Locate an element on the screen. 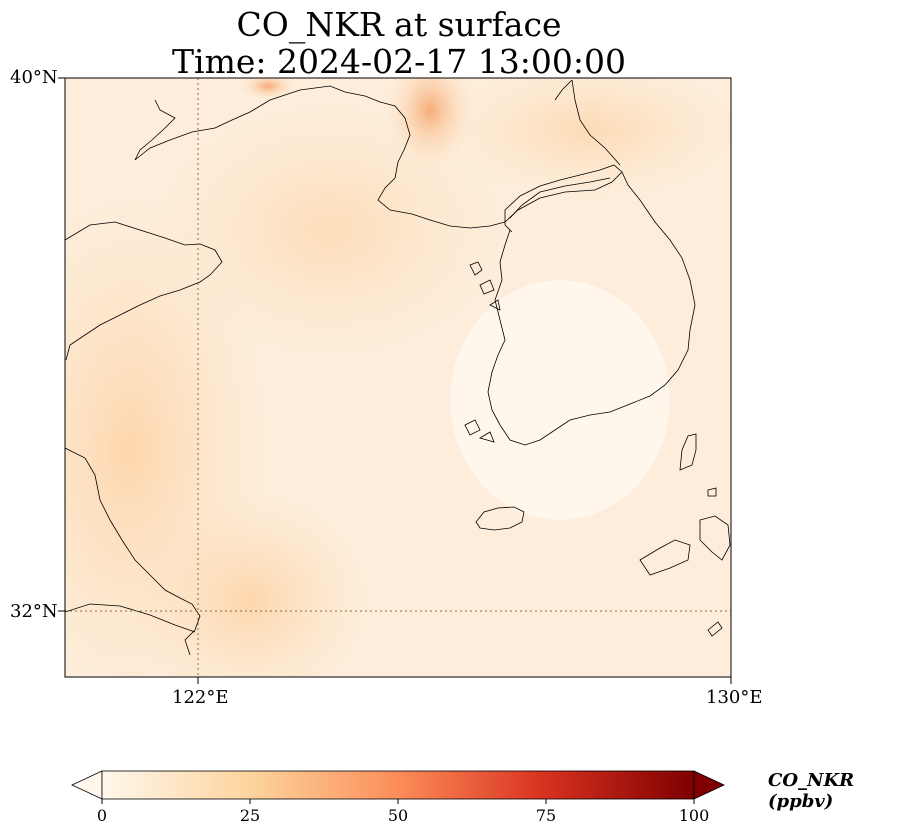 Image resolution: width=920 pixels, height=836 pixels. colorbar-label: CO_NKR (ppbv) is located at coordinates (811, 791).